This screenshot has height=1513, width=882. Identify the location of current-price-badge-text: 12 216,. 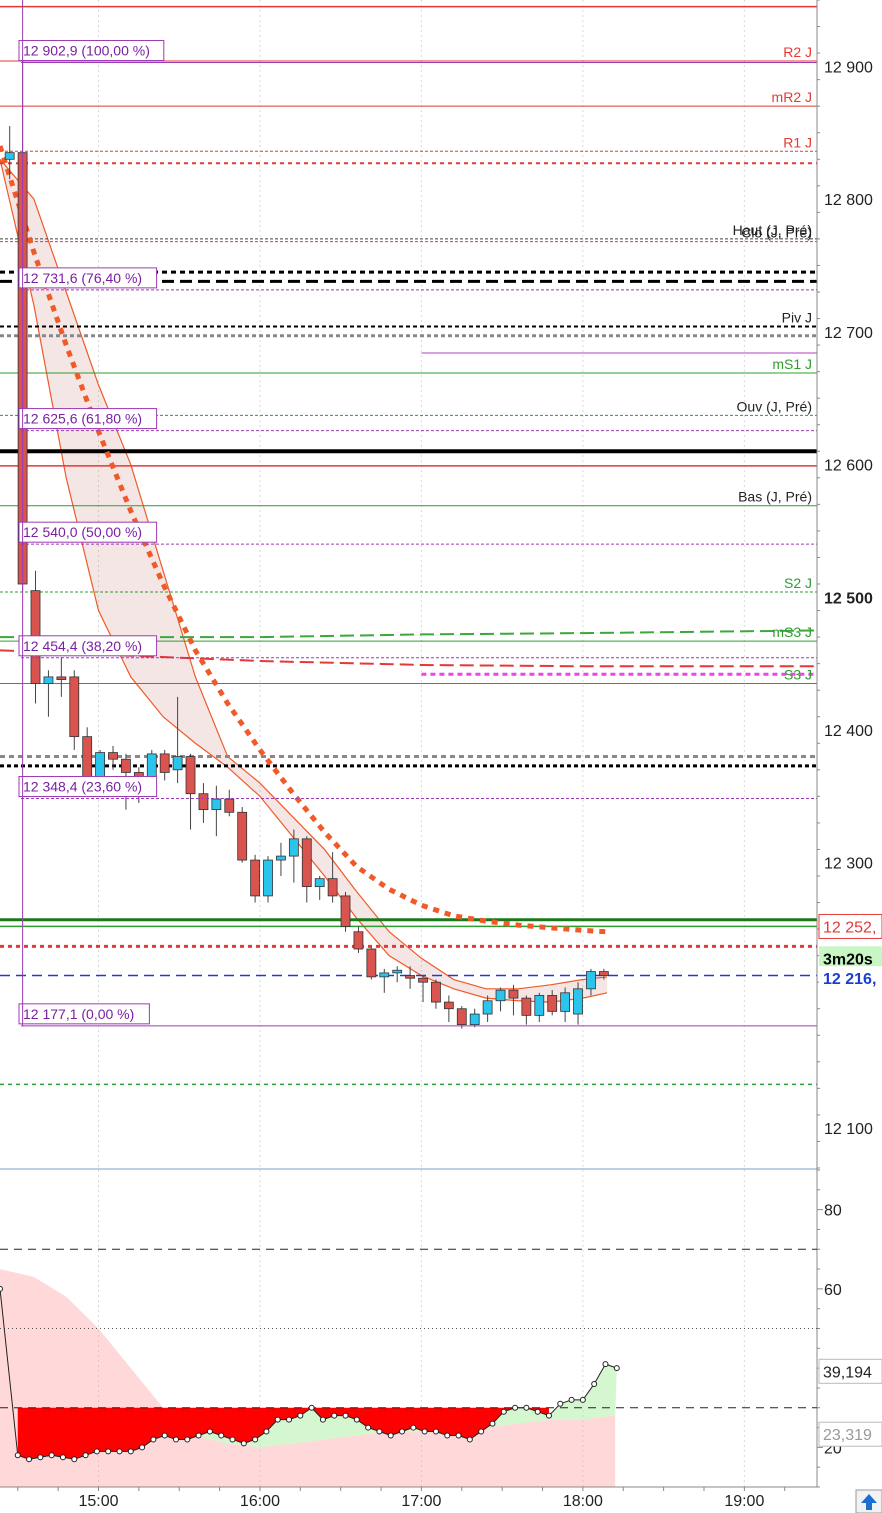
(849, 979).